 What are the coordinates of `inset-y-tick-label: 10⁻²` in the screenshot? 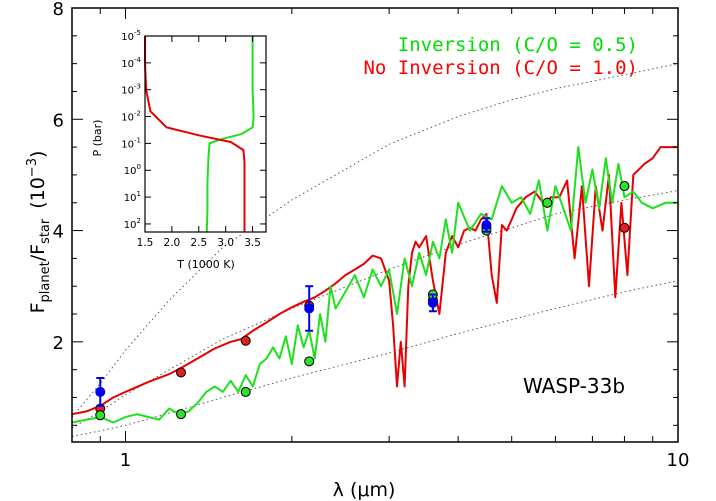 It's located at (131, 117).